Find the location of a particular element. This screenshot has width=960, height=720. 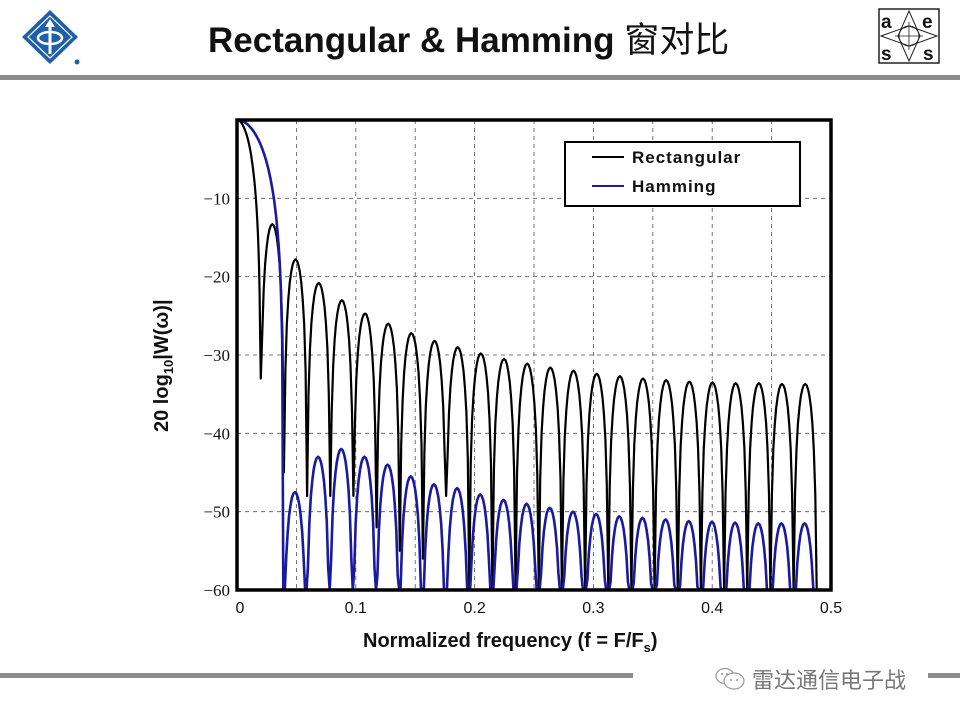

svg-text: −10 is located at coordinates (216, 198).